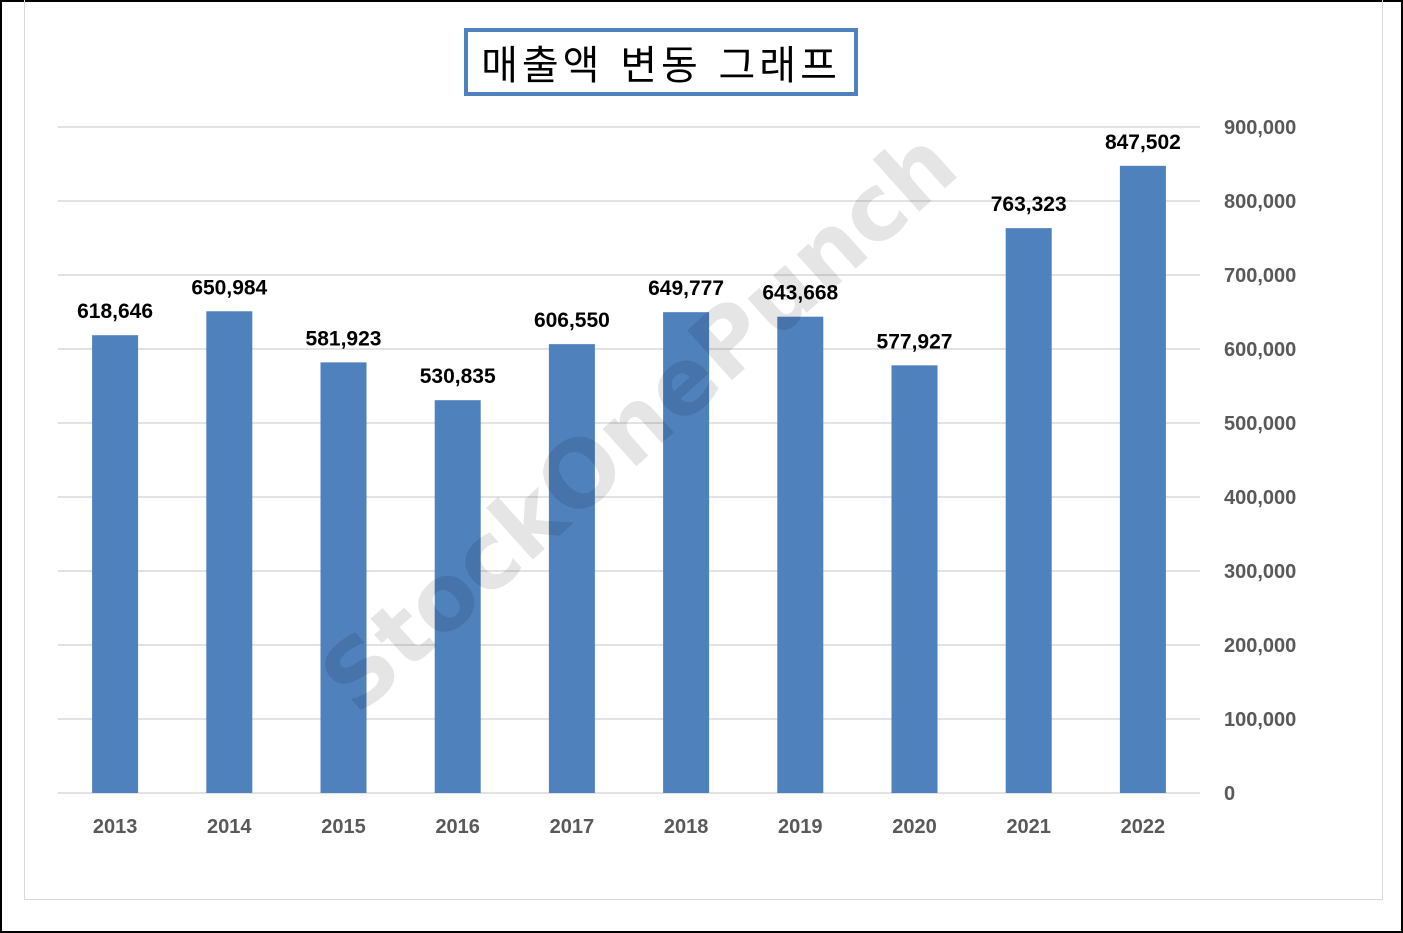 This screenshot has height=933, width=1403. Describe the element at coordinates (1029, 204) in the screenshot. I see `data-label: 763,323` at that location.